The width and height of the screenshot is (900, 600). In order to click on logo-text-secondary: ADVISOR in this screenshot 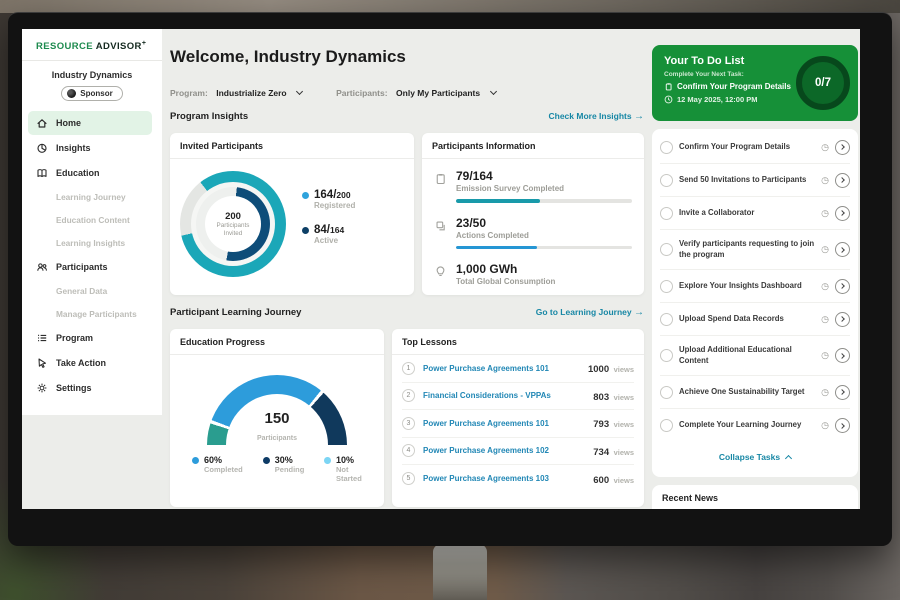, I will do `click(118, 47)`.